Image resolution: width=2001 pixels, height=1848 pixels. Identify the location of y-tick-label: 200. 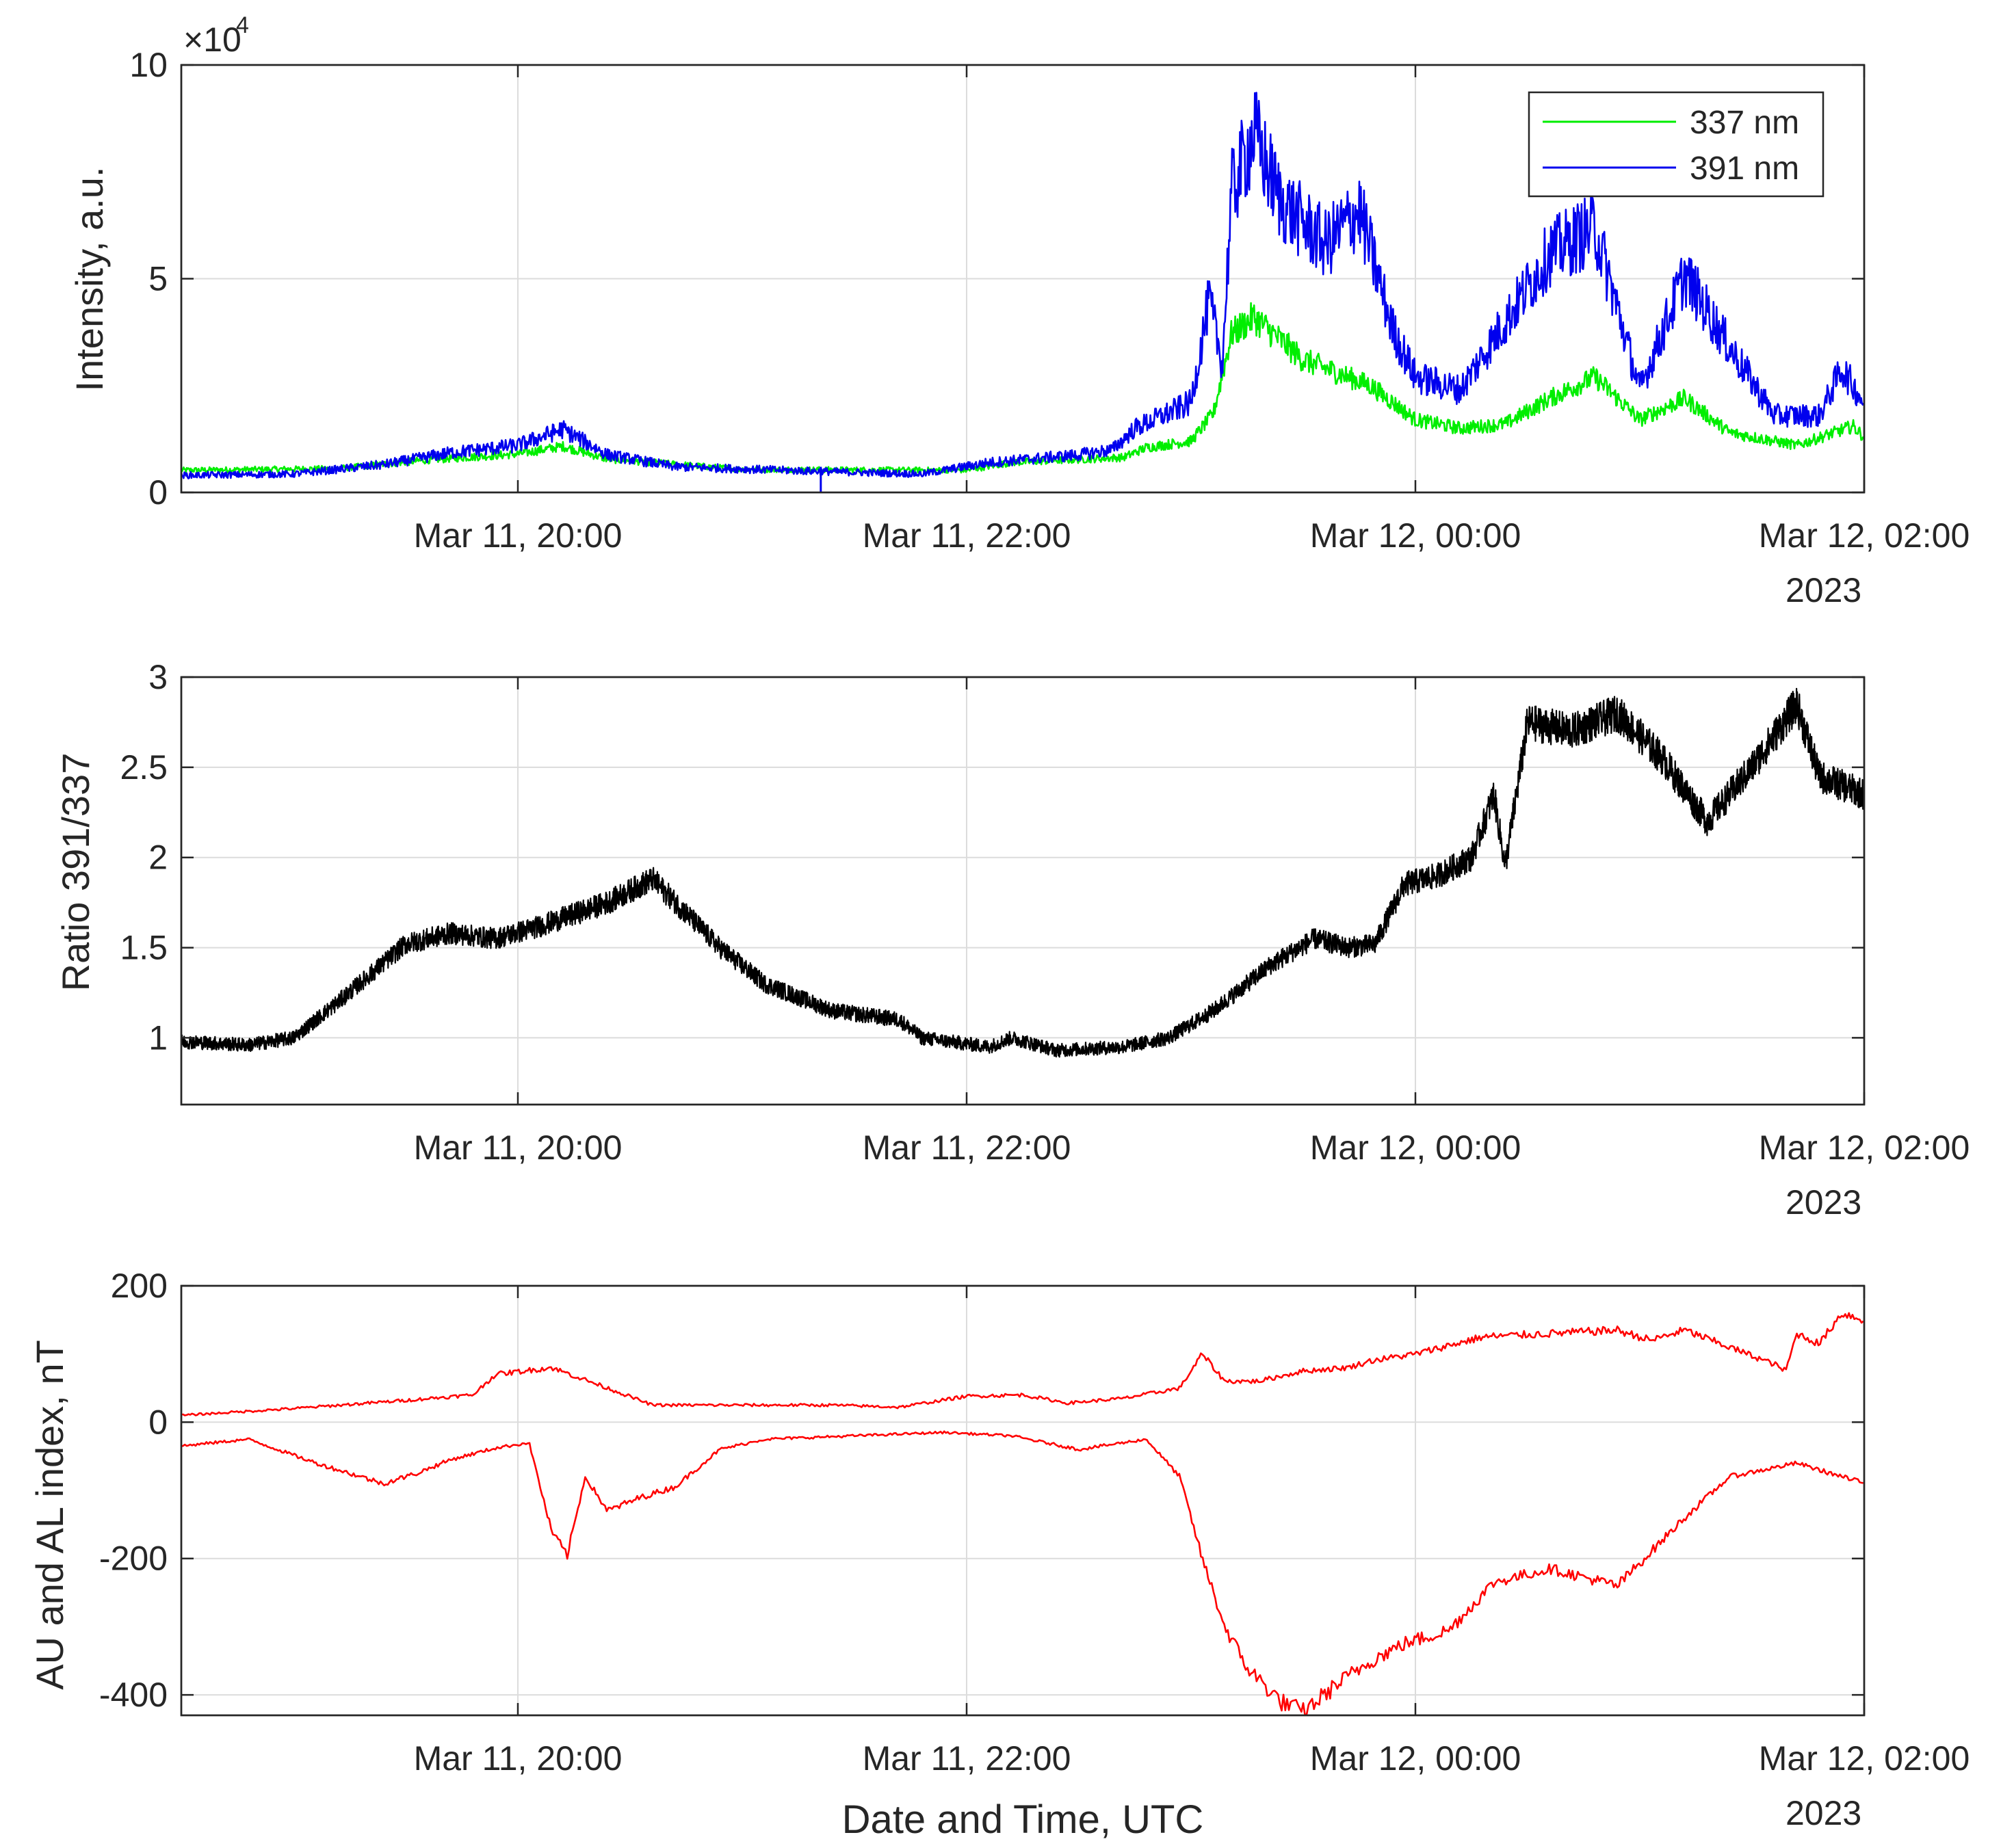
(140, 1286).